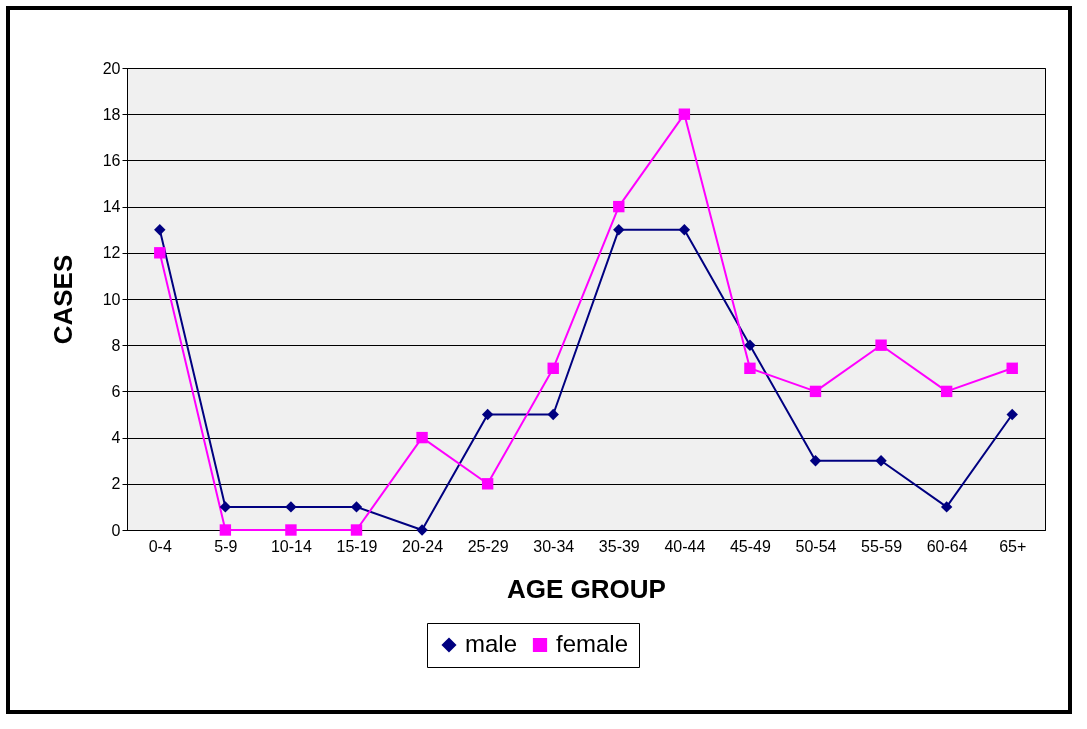  What do you see at coordinates (62, 299) in the screenshot?
I see `y-axis-title: CASES` at bounding box center [62, 299].